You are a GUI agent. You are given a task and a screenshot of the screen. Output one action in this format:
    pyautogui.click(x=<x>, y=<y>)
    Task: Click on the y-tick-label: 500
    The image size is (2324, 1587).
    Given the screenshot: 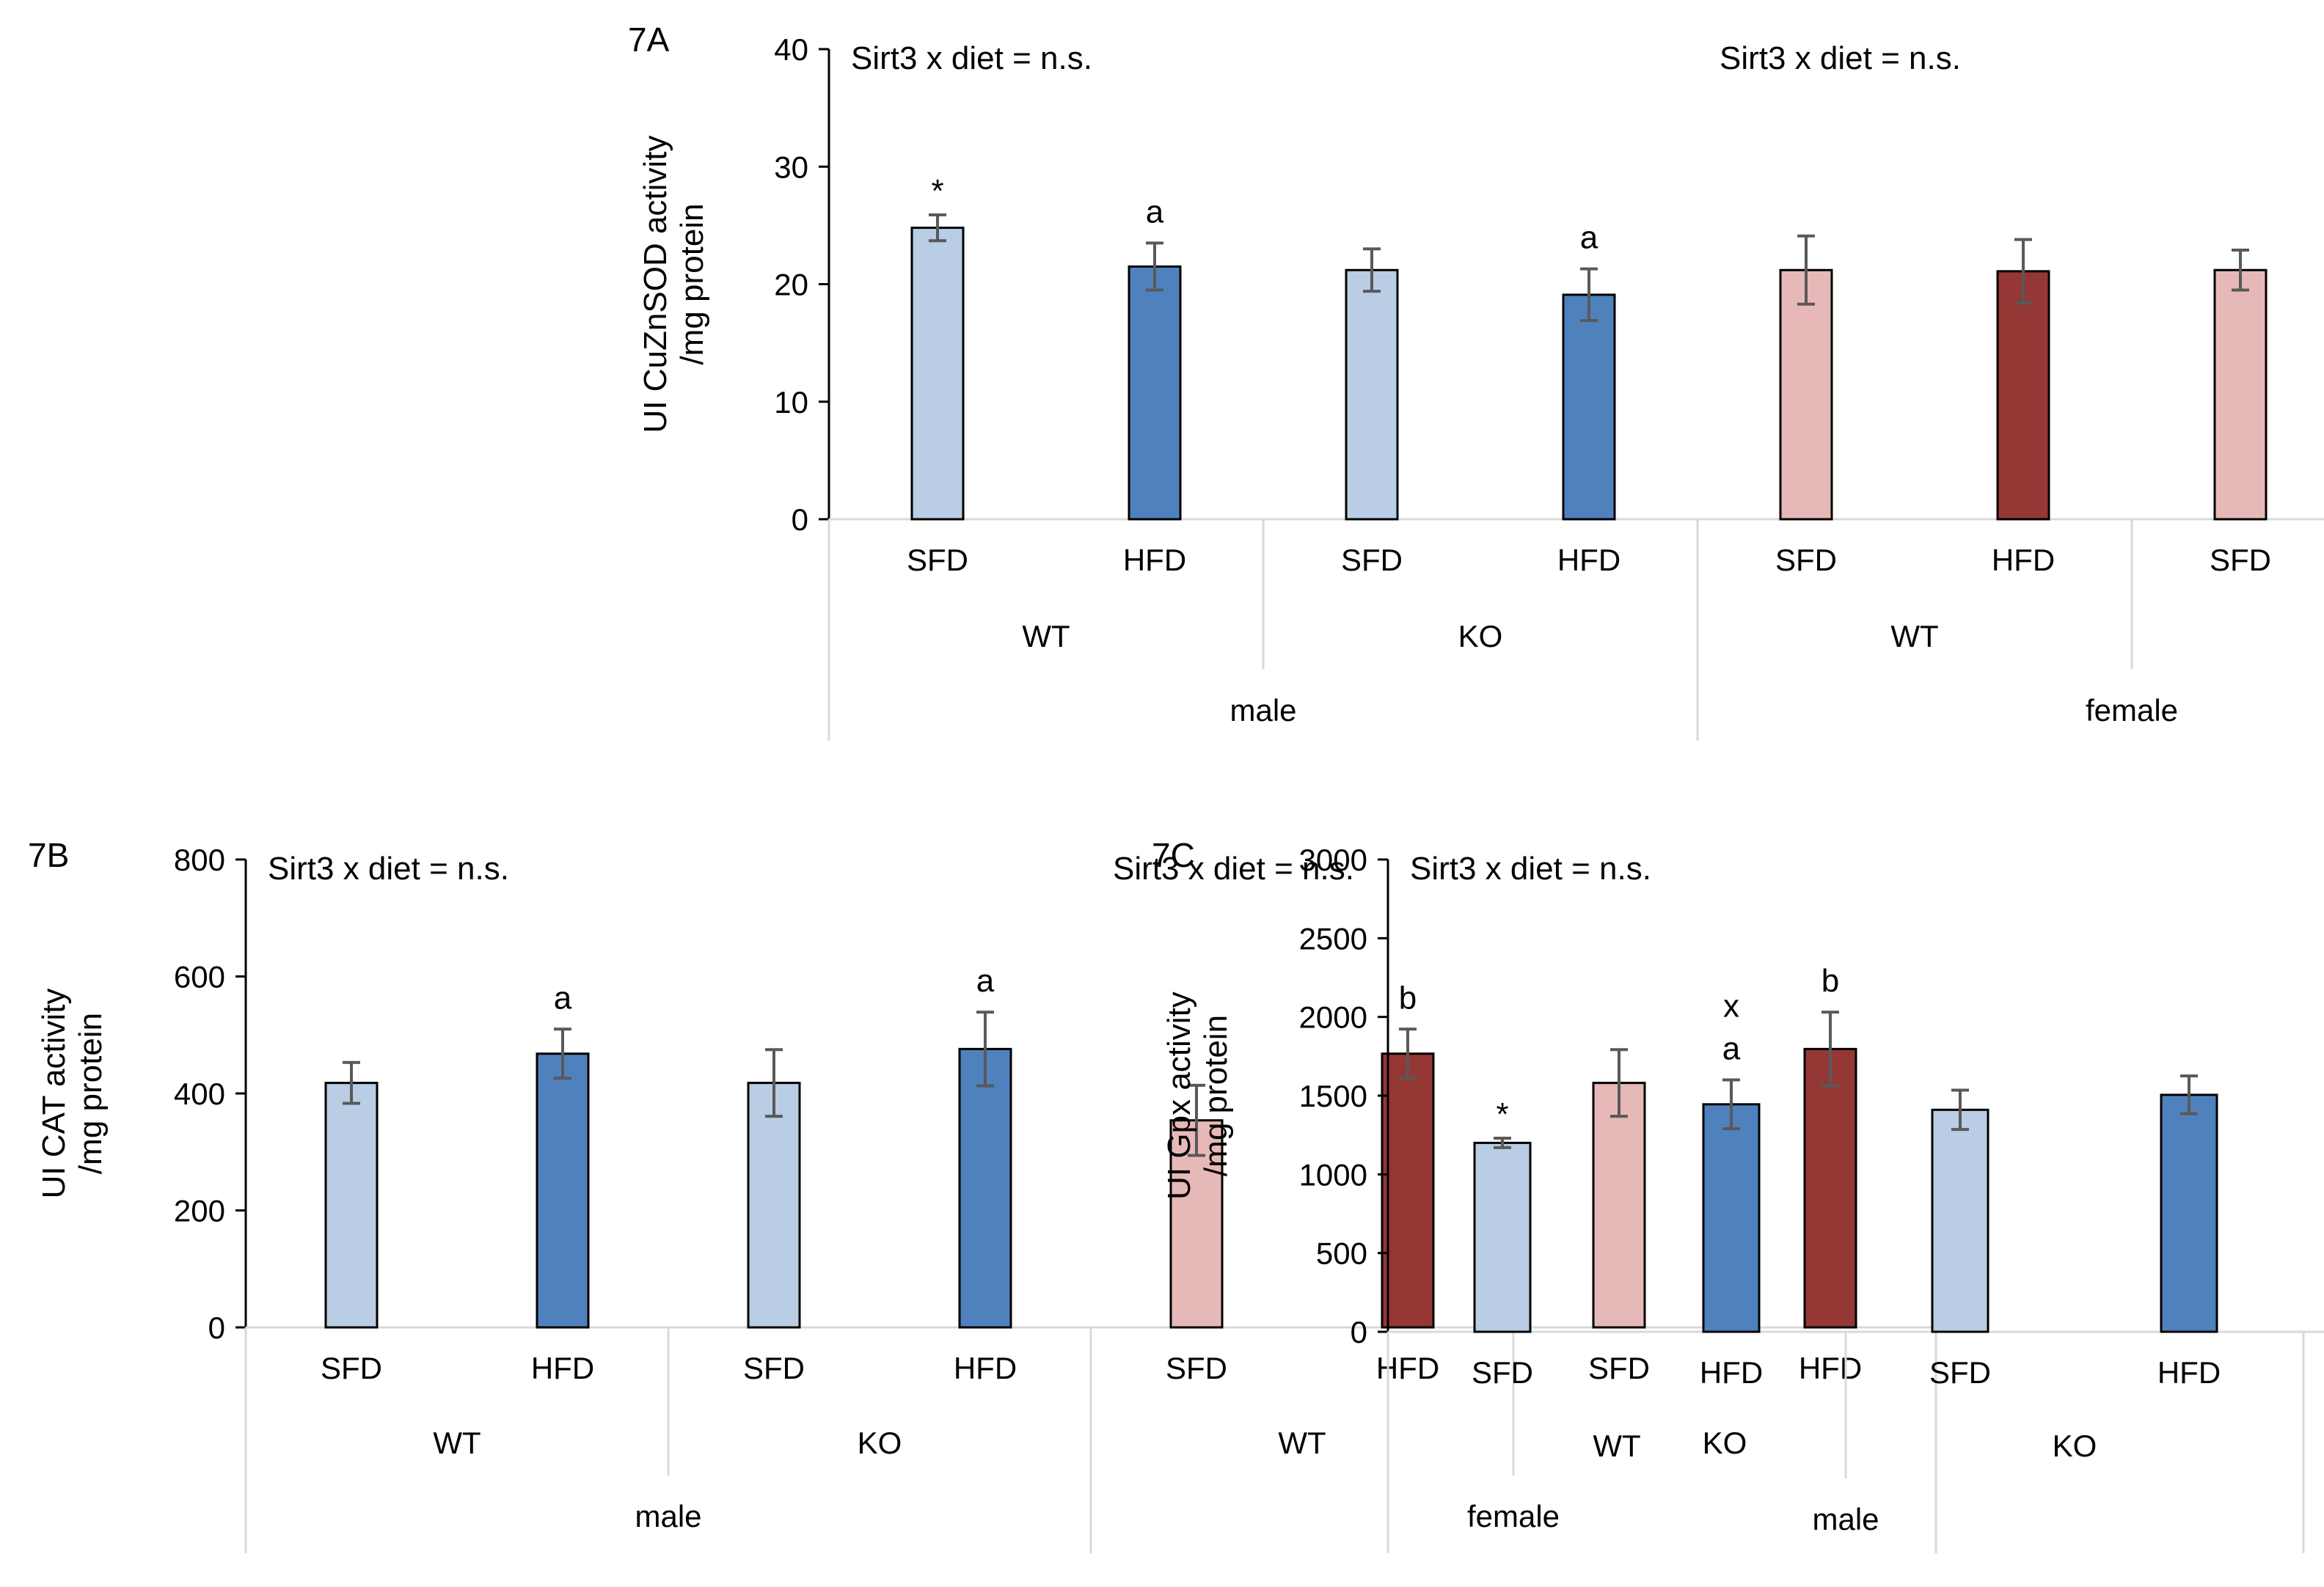 What is the action you would take?
    pyautogui.click(x=1341, y=1253)
    